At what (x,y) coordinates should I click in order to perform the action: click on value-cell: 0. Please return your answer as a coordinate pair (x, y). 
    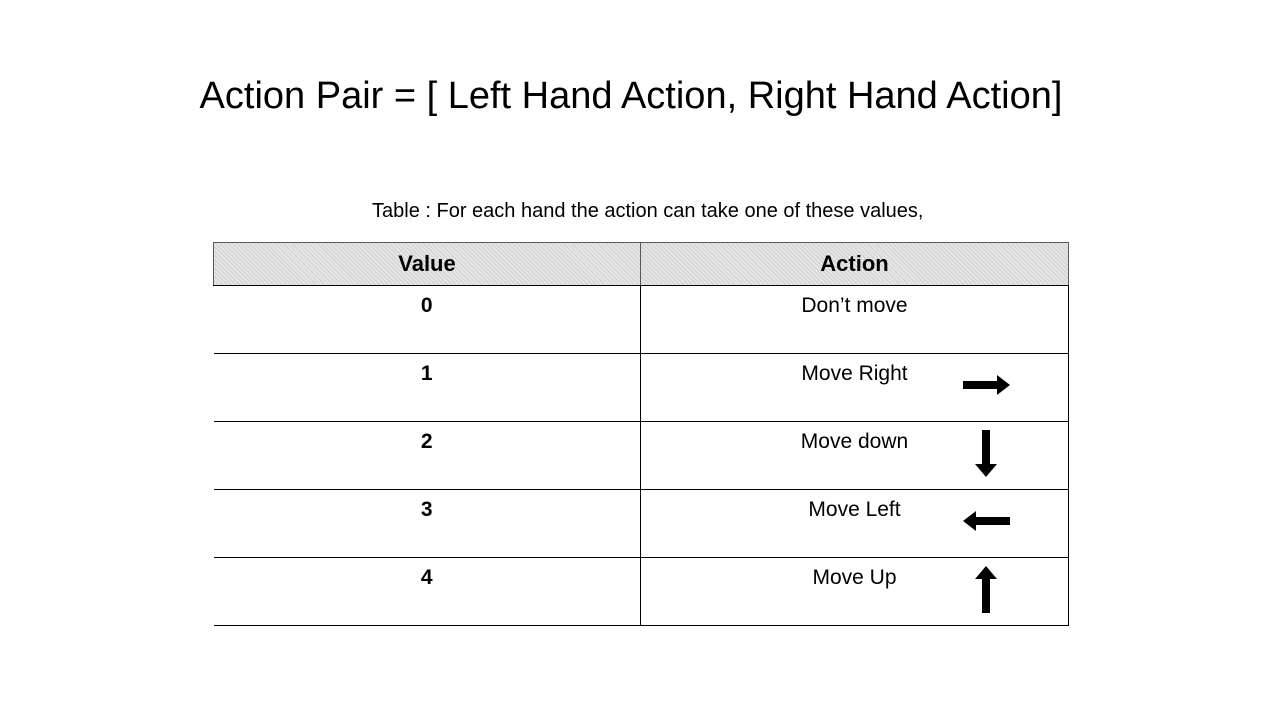
    Looking at the image, I should click on (427, 319).